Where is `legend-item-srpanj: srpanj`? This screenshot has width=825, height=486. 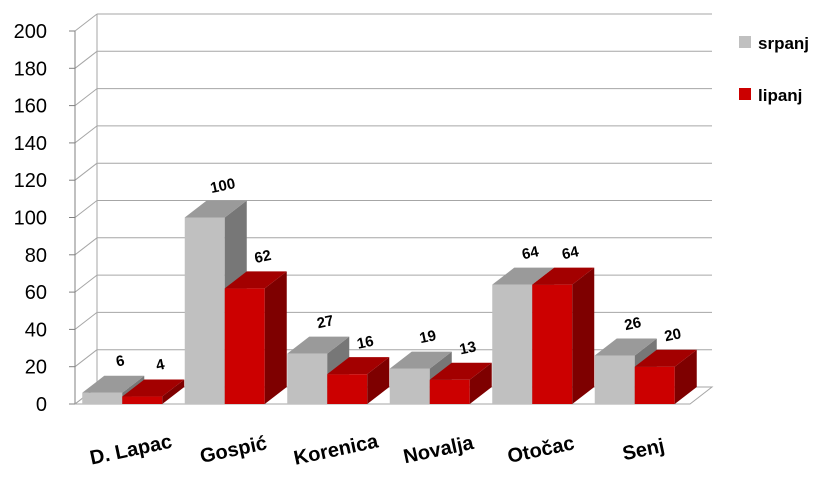 legend-item-srpanj: srpanj is located at coordinates (774, 43).